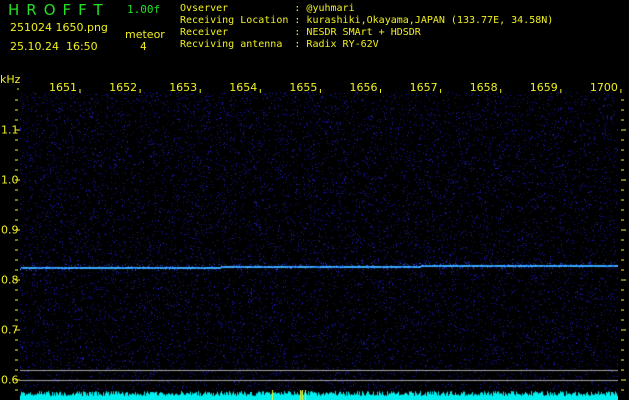  Describe the element at coordinates (63, 87) in the screenshot. I see `time-label: 1651` at that location.